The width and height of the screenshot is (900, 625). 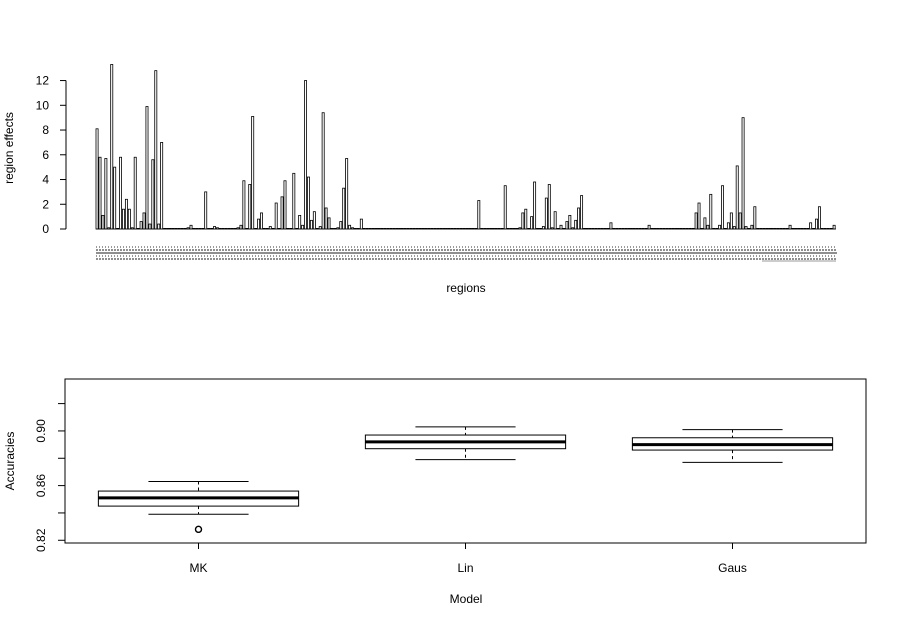 I want to click on bar-y-axis: 0 2 4 6 8 10 12, so click(x=51, y=155).